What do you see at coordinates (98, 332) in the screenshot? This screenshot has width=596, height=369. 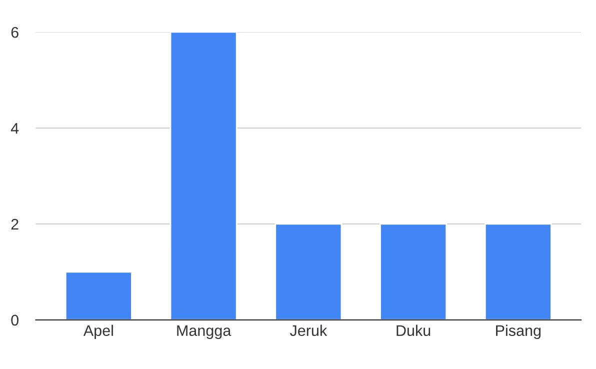 I see `x-tick-label: Apel` at bounding box center [98, 332].